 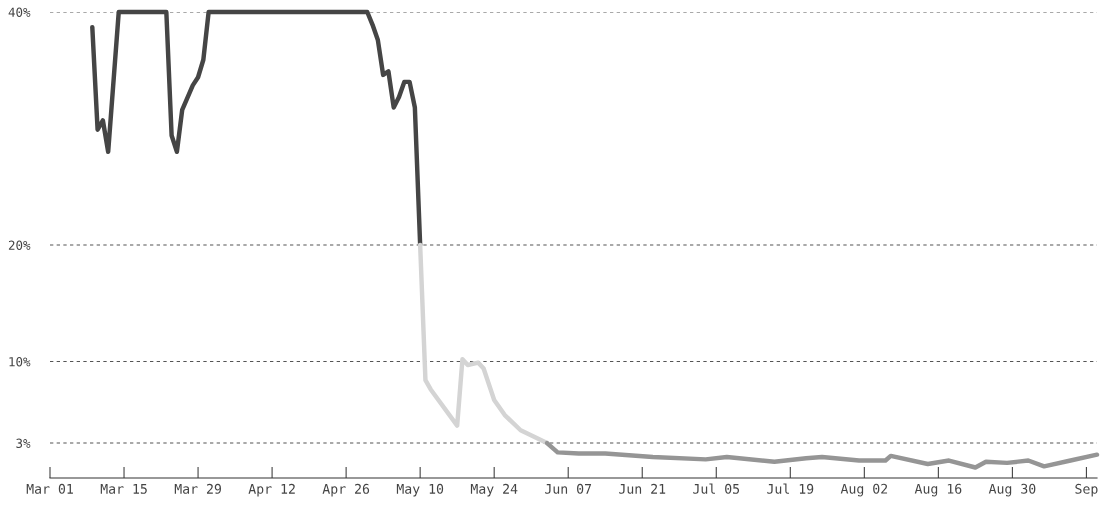 I want to click on x-tick-label: Jul 19, so click(x=790, y=488).